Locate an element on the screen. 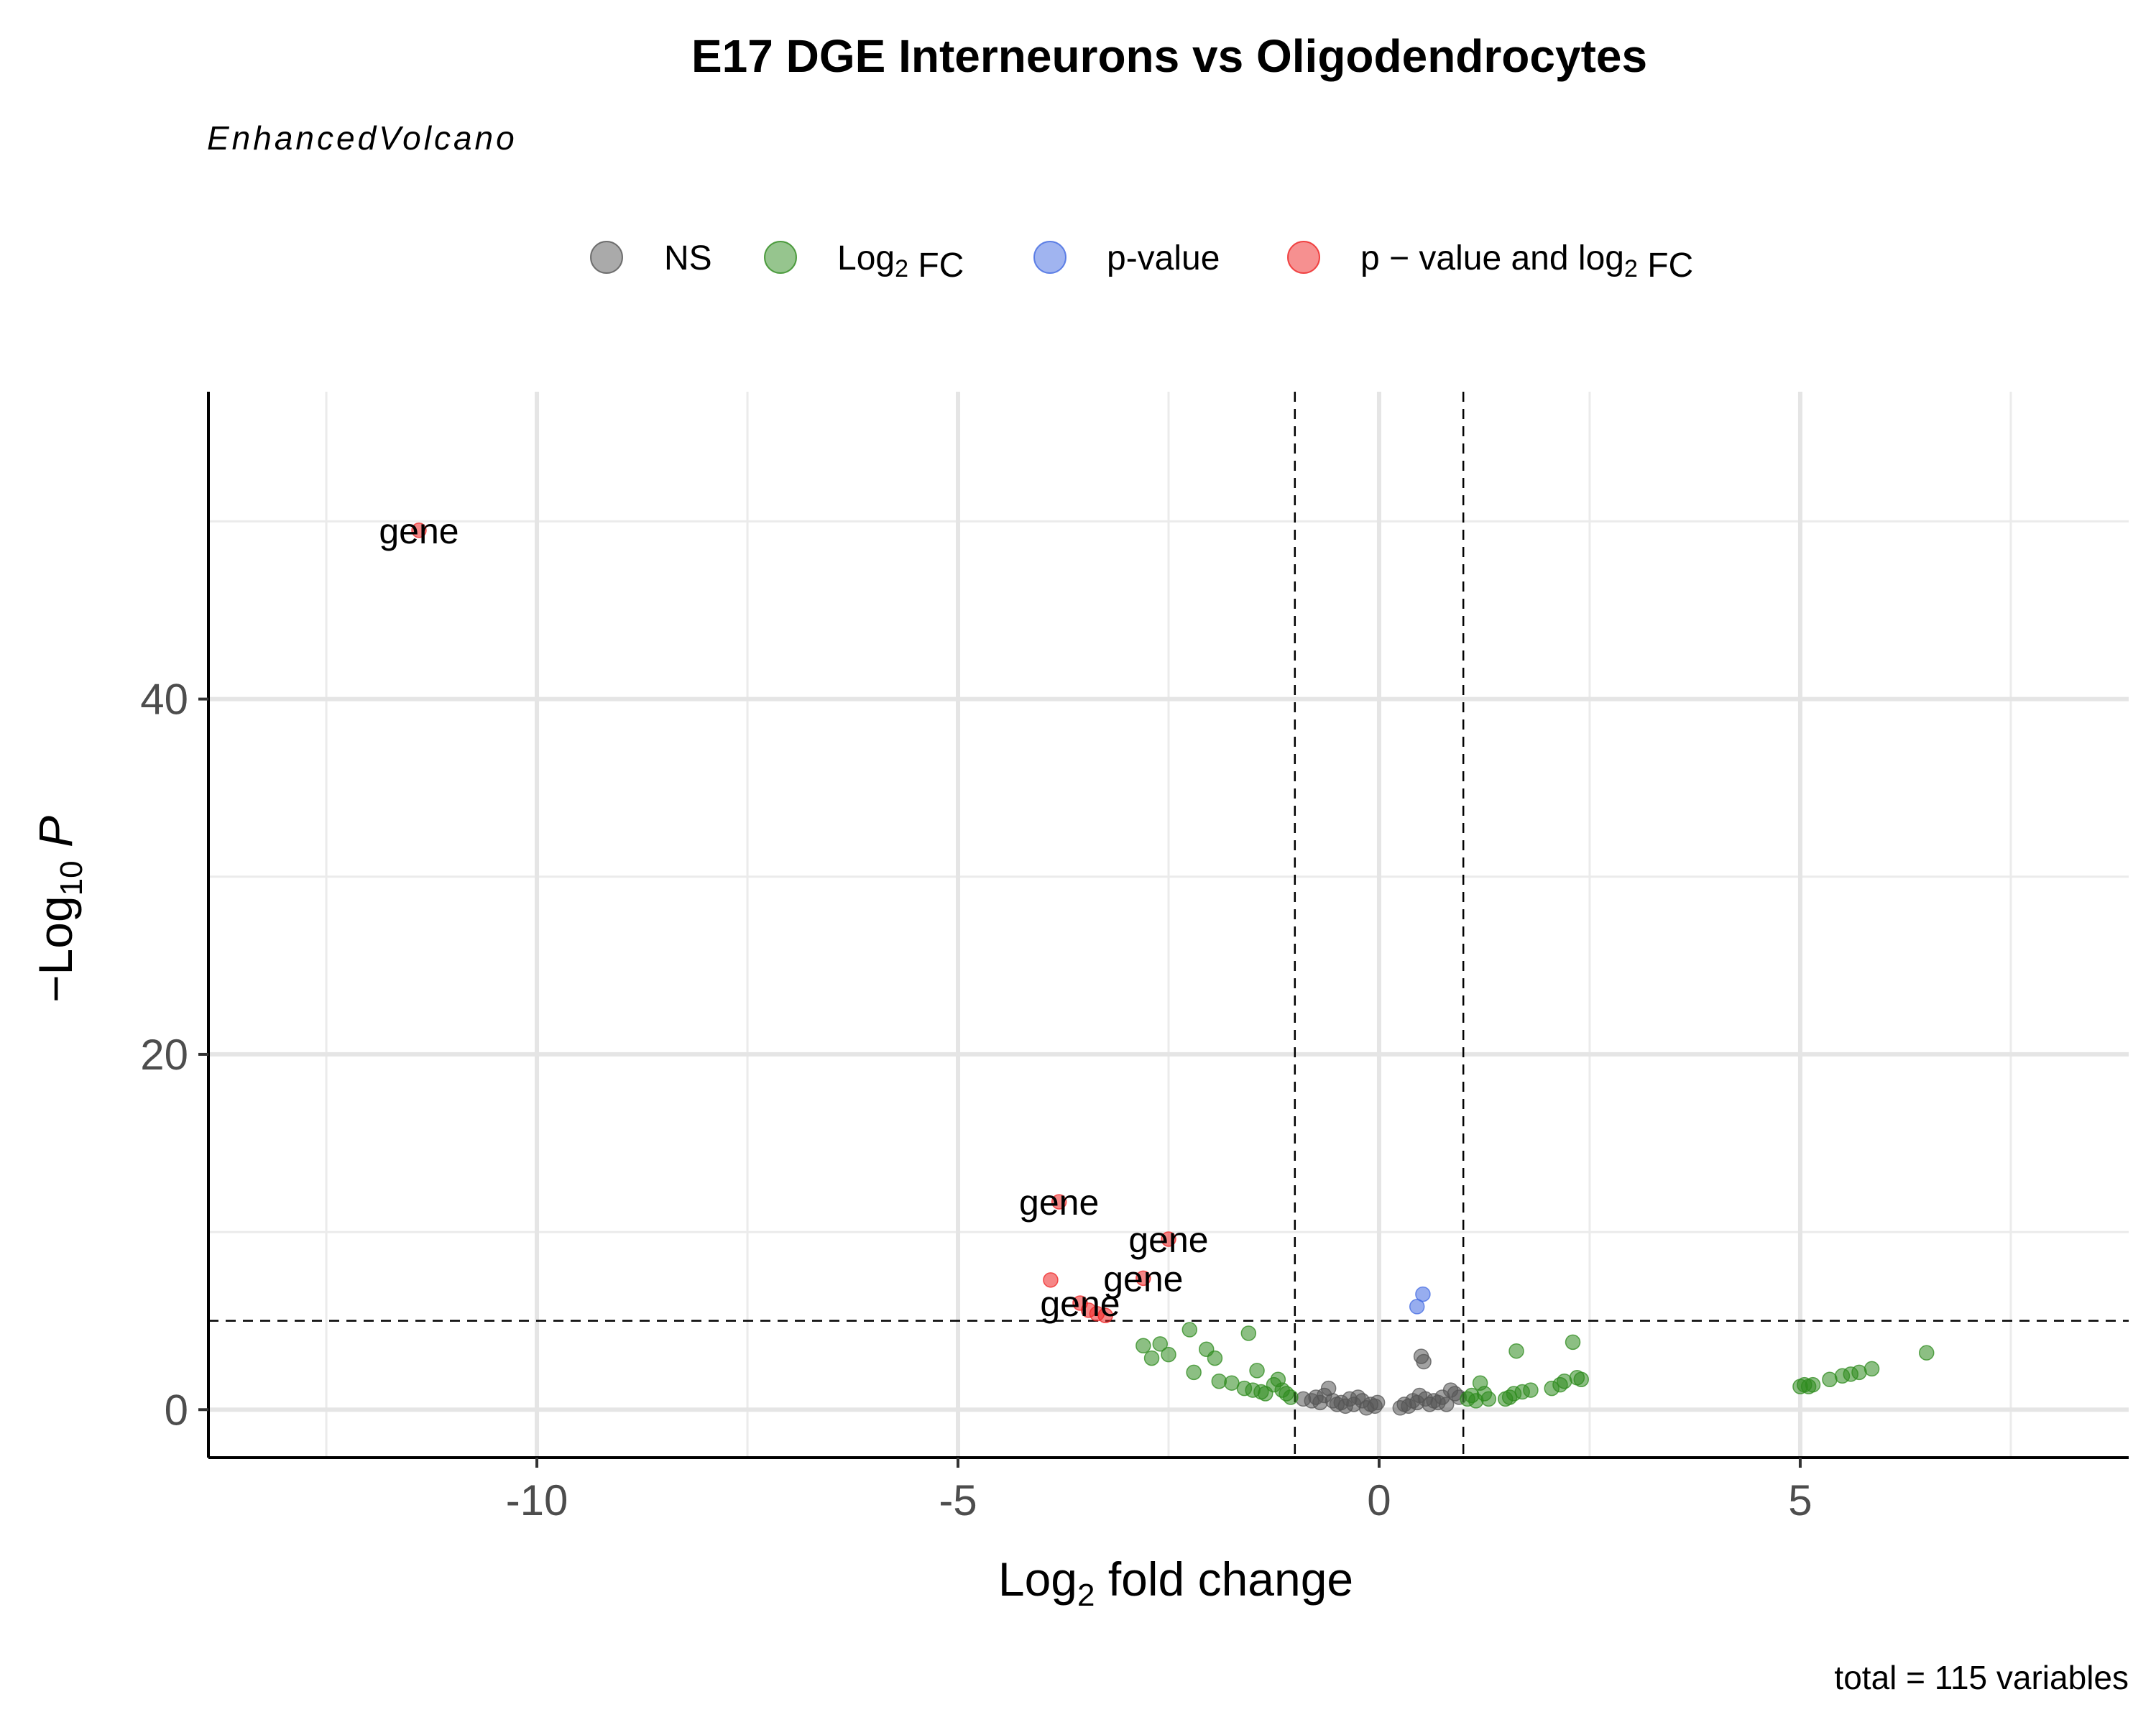 This screenshot has width=2156, height=1725. legend-label-p: p-value is located at coordinates (1163, 258).